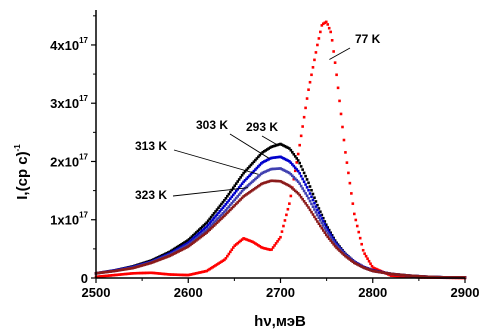 The height and width of the screenshot is (332, 480). I want to click on y-tick-label-base: 1x10, so click(64, 220).